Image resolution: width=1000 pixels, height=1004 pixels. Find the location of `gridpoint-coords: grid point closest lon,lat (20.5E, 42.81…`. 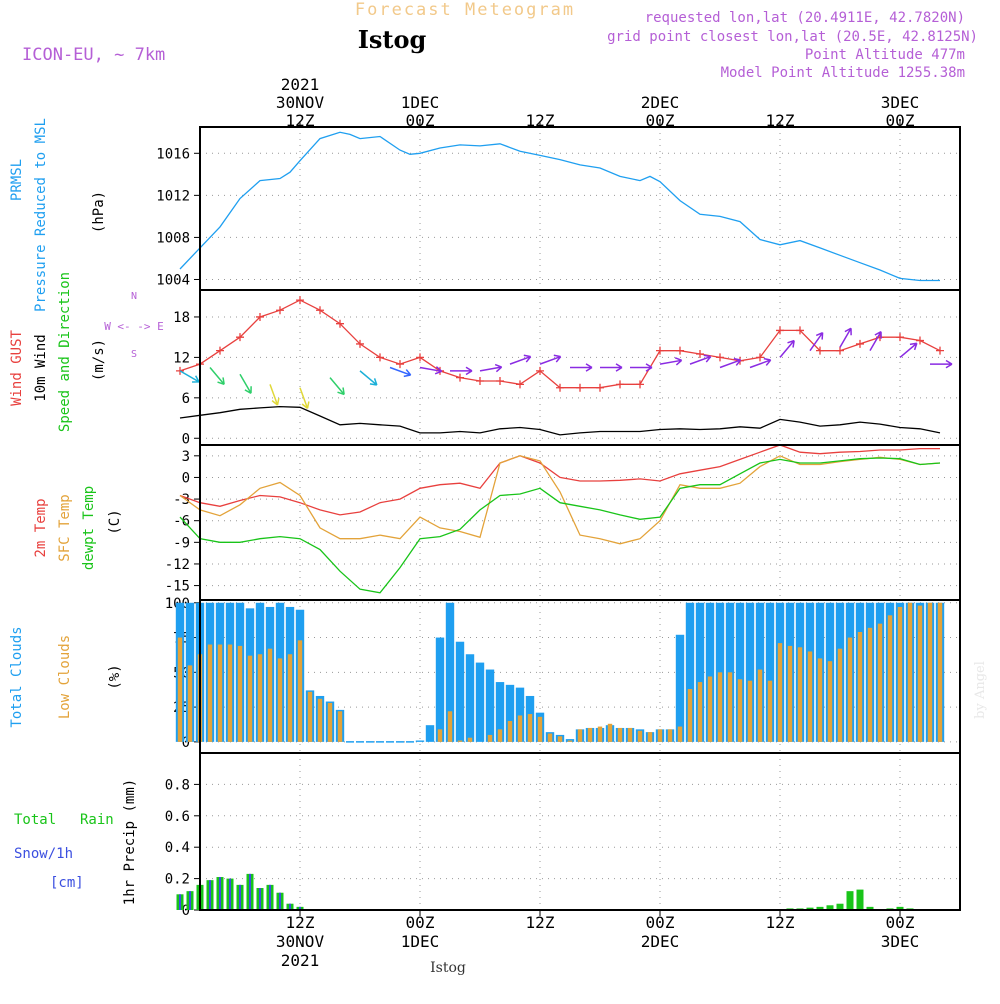

gridpoint-coords: grid point closest lon,lat (20.5E, 42.81… is located at coordinates (792, 37).